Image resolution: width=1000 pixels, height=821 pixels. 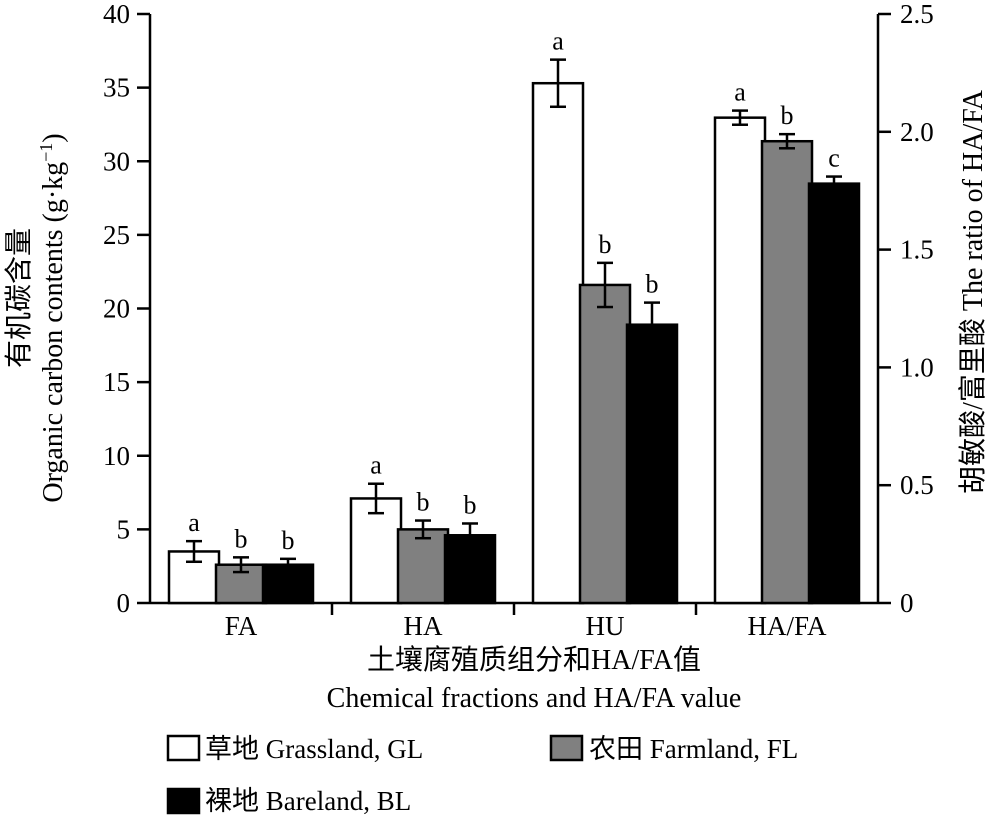 I want to click on y-left-tick-label: 25, so click(x=116, y=235).